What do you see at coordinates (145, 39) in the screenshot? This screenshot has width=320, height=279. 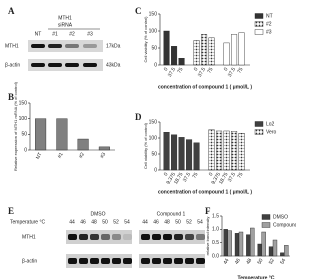 I see `y-axis-label: Cell viability (% of control)` at bounding box center [145, 39].